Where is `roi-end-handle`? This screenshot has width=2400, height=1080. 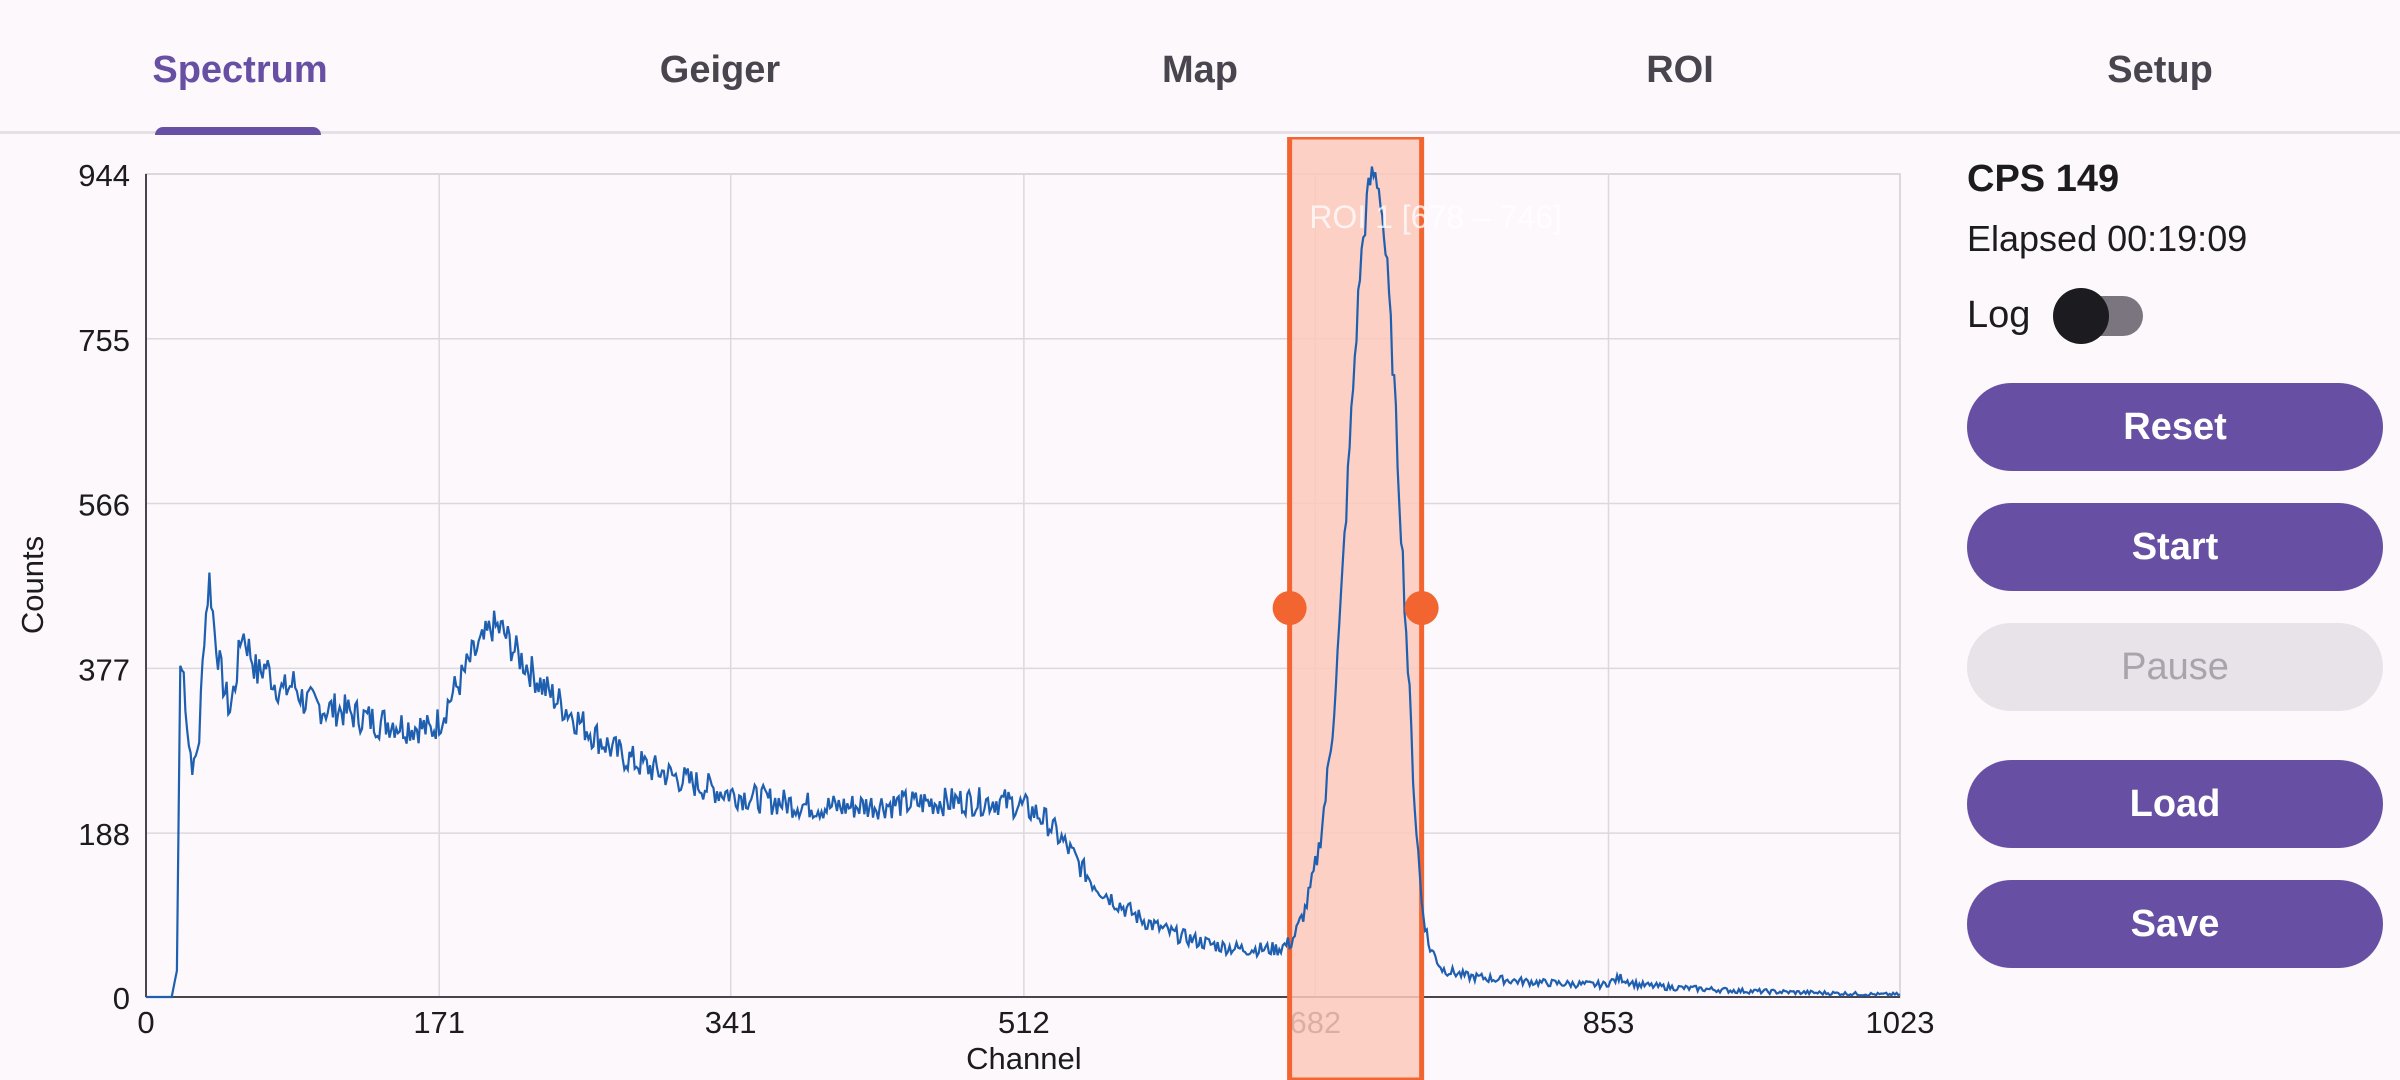
roi-end-handle is located at coordinates (1421, 608).